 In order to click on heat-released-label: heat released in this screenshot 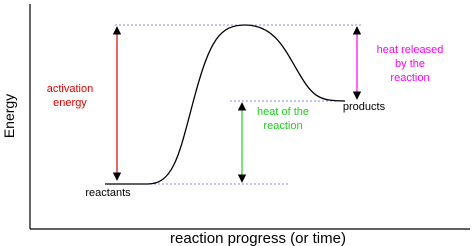, I will do `click(410, 50)`.